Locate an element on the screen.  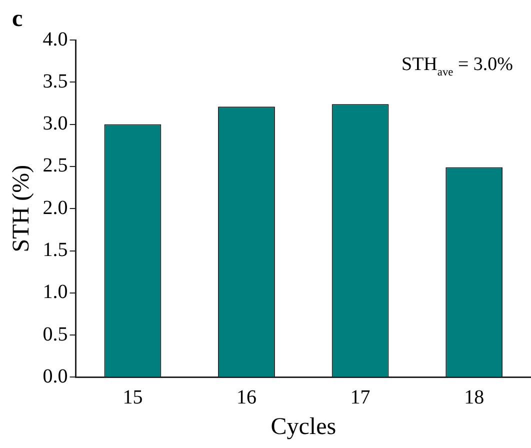
y-tick-label: 1.5 is located at coordinates (55, 250).